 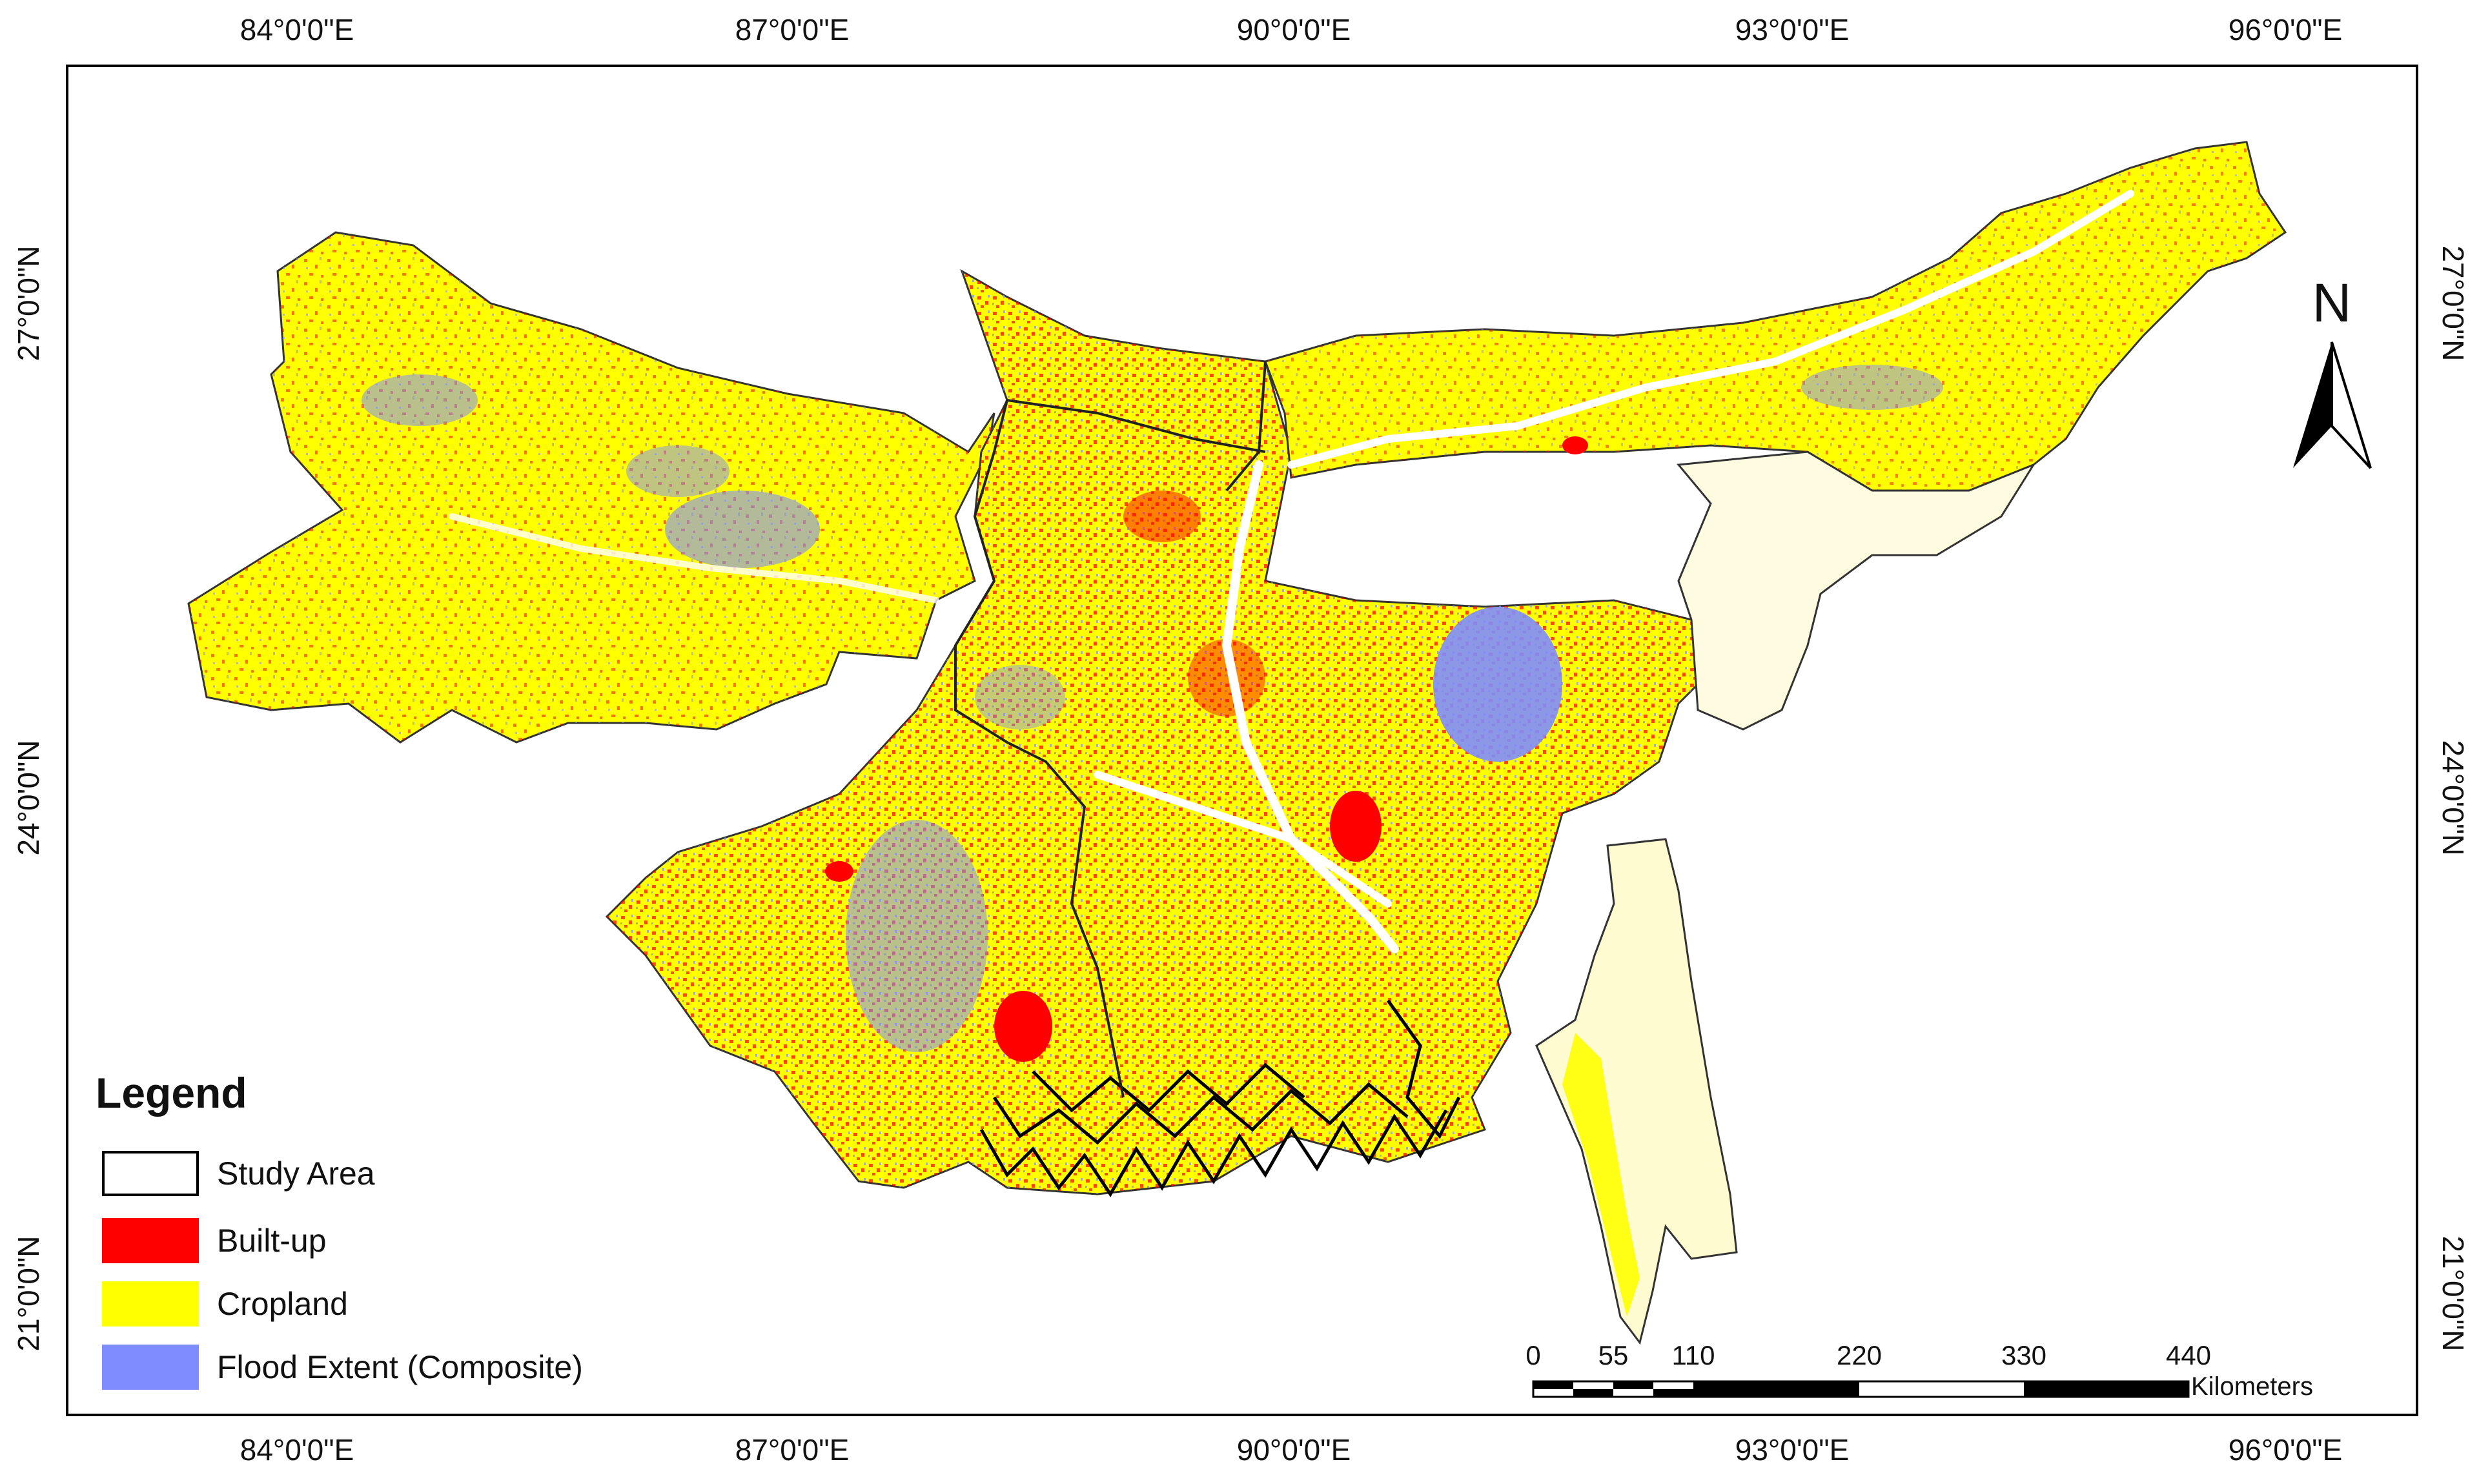 What do you see at coordinates (792, 1450) in the screenshot?
I see `lon-label-bottom: 87°0'0"E` at bounding box center [792, 1450].